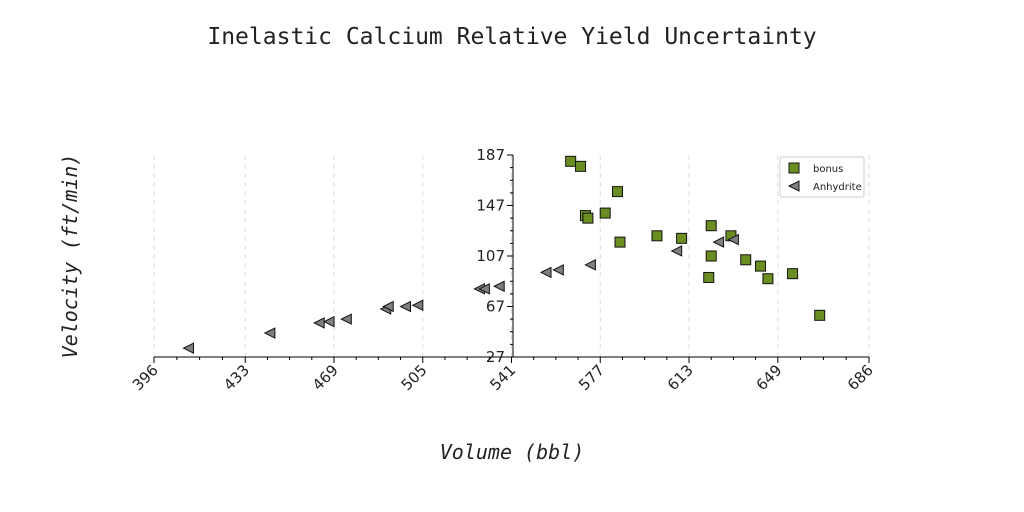 The image size is (1024, 512). I want to click on legend-label-1: Anhydrite, so click(837, 187).